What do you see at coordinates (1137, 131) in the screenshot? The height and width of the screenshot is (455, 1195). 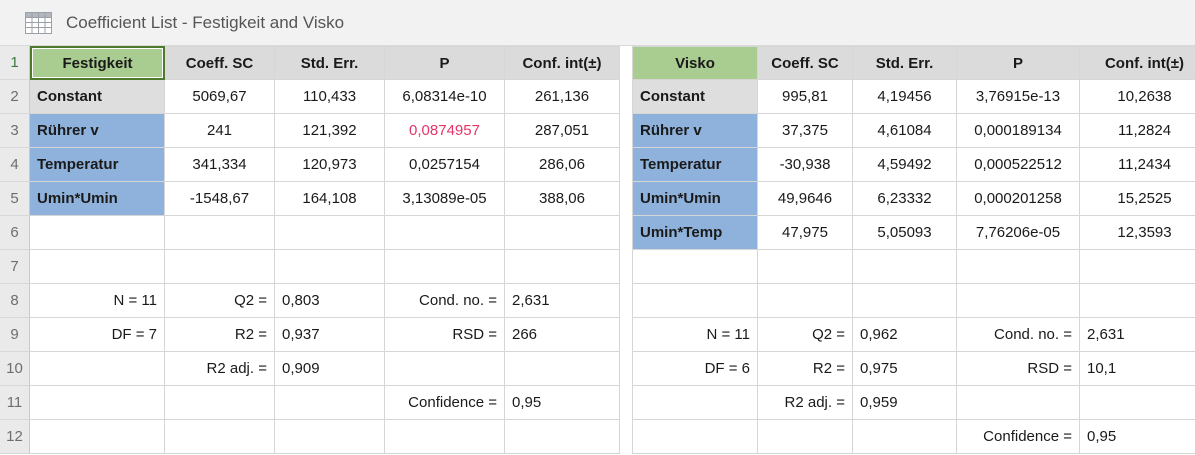 I see `value-cell: 11,2824` at bounding box center [1137, 131].